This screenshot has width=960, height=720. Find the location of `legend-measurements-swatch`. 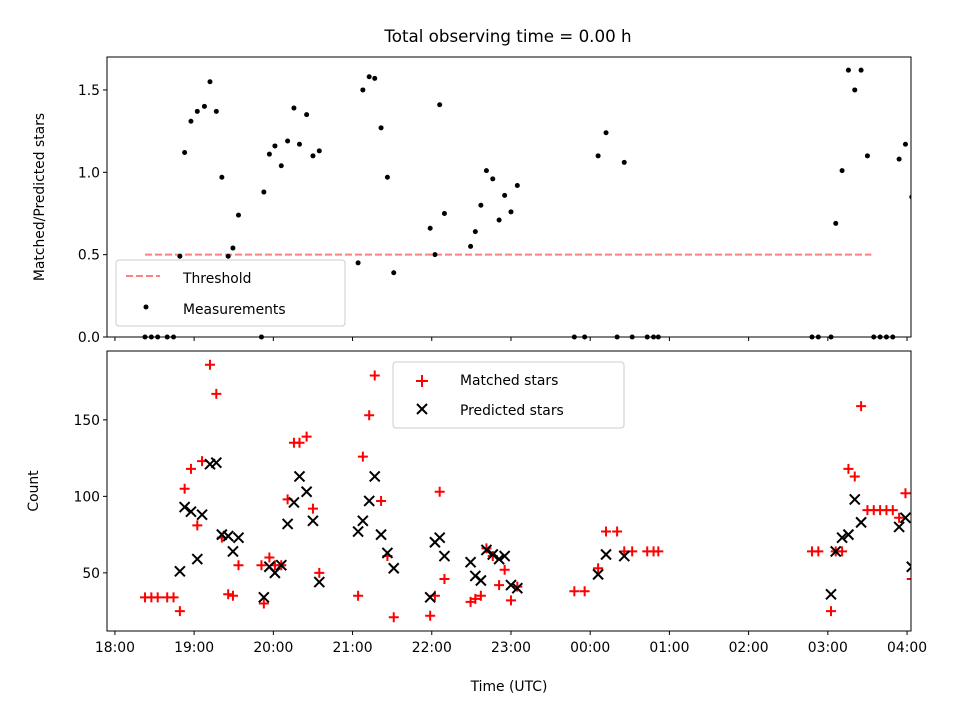

legend-measurements-swatch is located at coordinates (146, 307).